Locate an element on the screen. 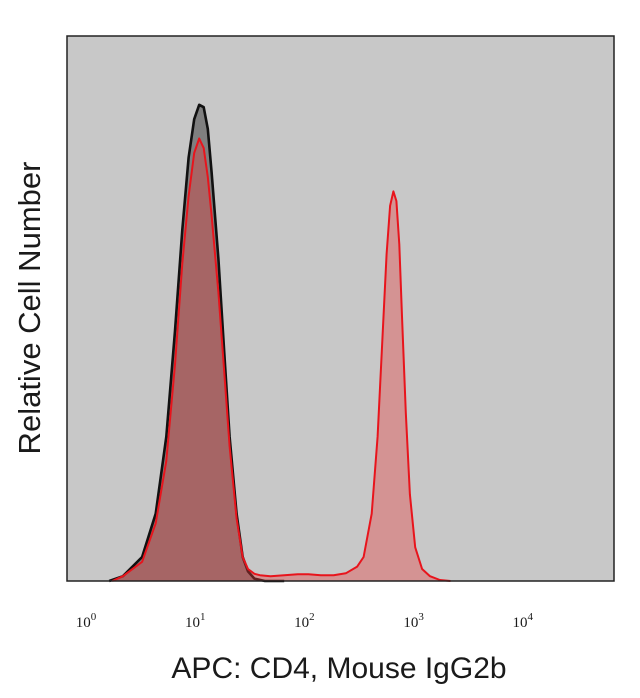  x-tick-label-1: 10¹ is located at coordinates (195, 621).